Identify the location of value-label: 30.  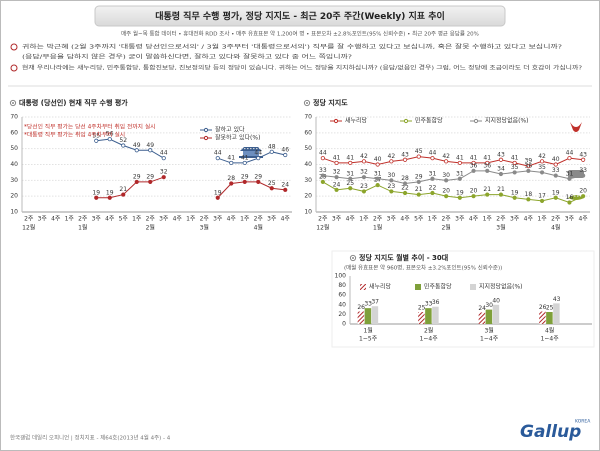
(392, 175).